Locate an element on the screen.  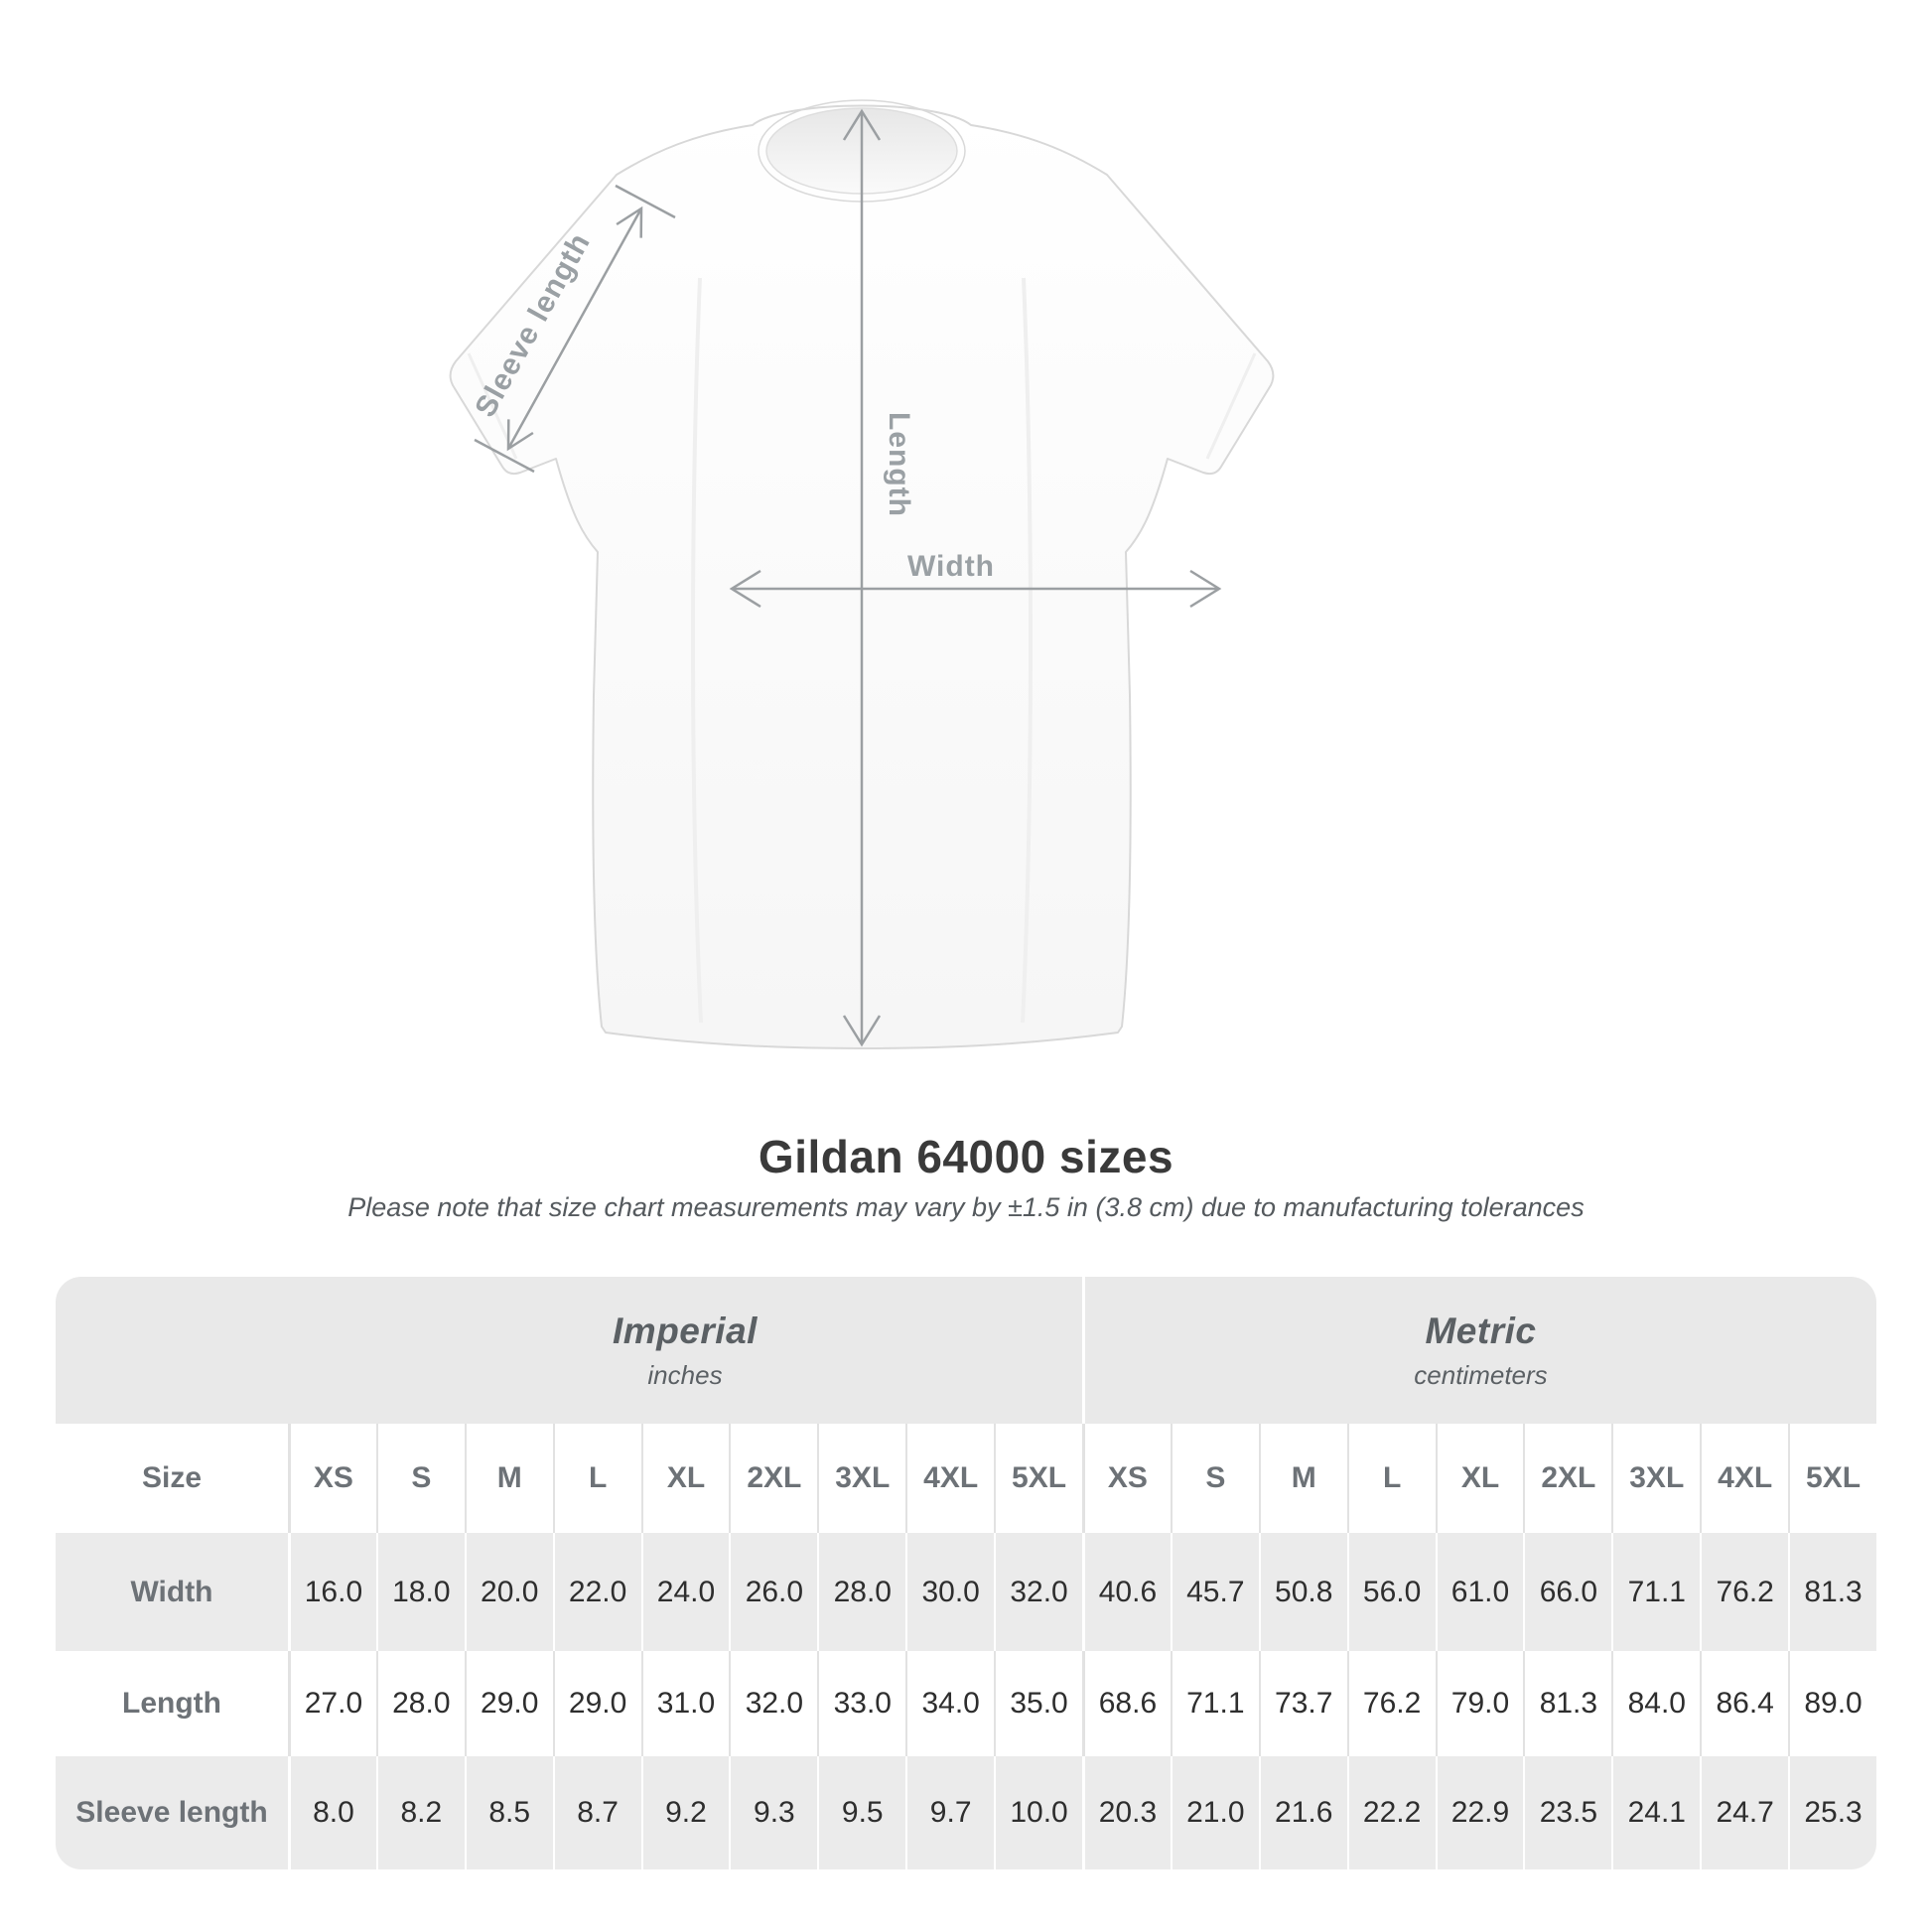
table-cell: 8.2 is located at coordinates (420, 1812).